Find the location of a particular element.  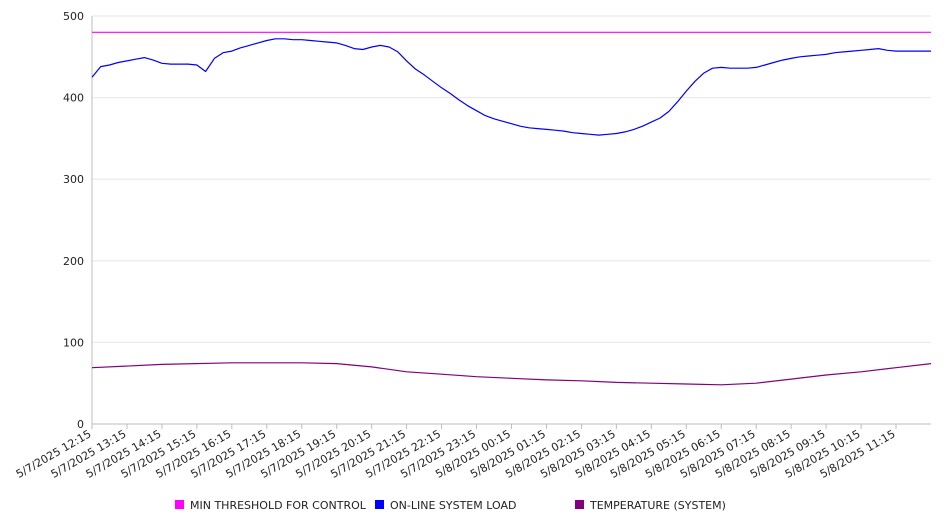

y-tick-label: 500 is located at coordinates (73, 16).